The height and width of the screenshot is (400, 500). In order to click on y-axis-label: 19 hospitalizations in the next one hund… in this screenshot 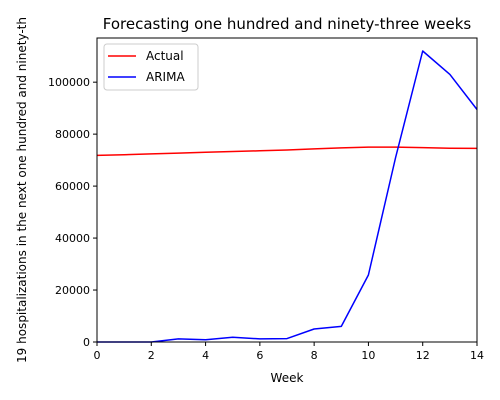, I will do `click(22, 190)`.